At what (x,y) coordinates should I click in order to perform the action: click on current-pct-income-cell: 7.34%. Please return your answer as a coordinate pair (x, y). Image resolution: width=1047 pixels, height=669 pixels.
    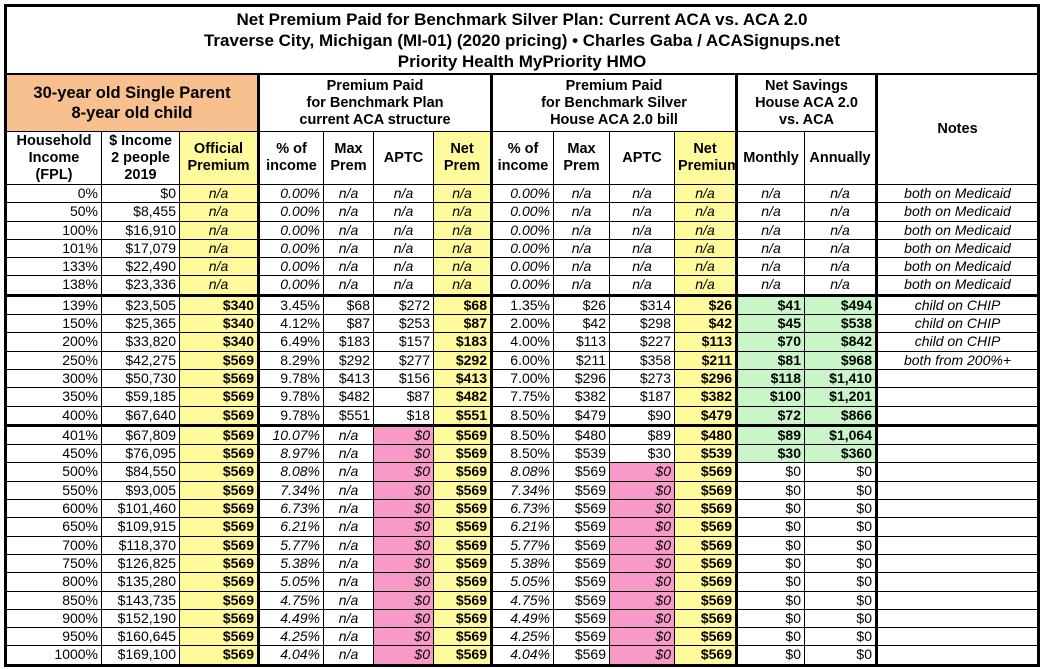
    Looking at the image, I should click on (290, 490).